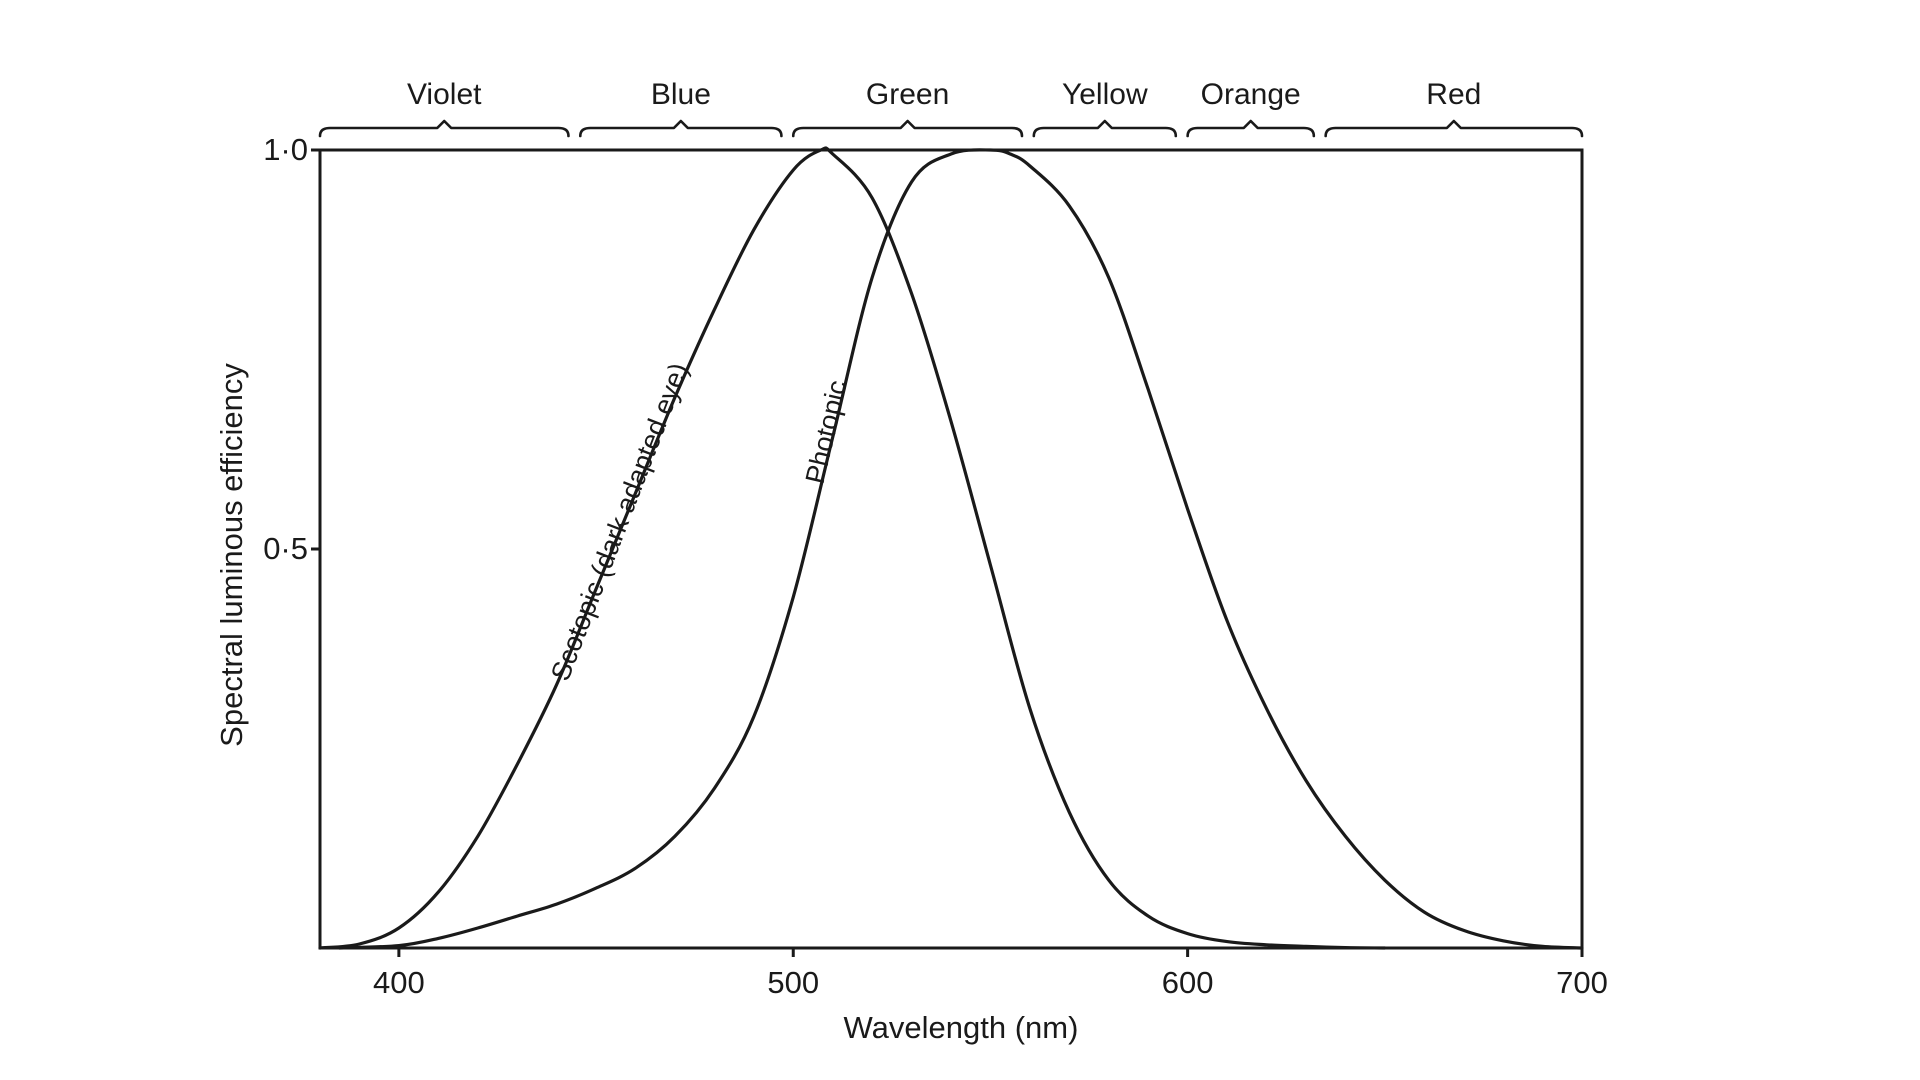 This screenshot has height=1080, width=1920. What do you see at coordinates (285, 548) in the screenshot?
I see `y-tick-label: 0·5` at bounding box center [285, 548].